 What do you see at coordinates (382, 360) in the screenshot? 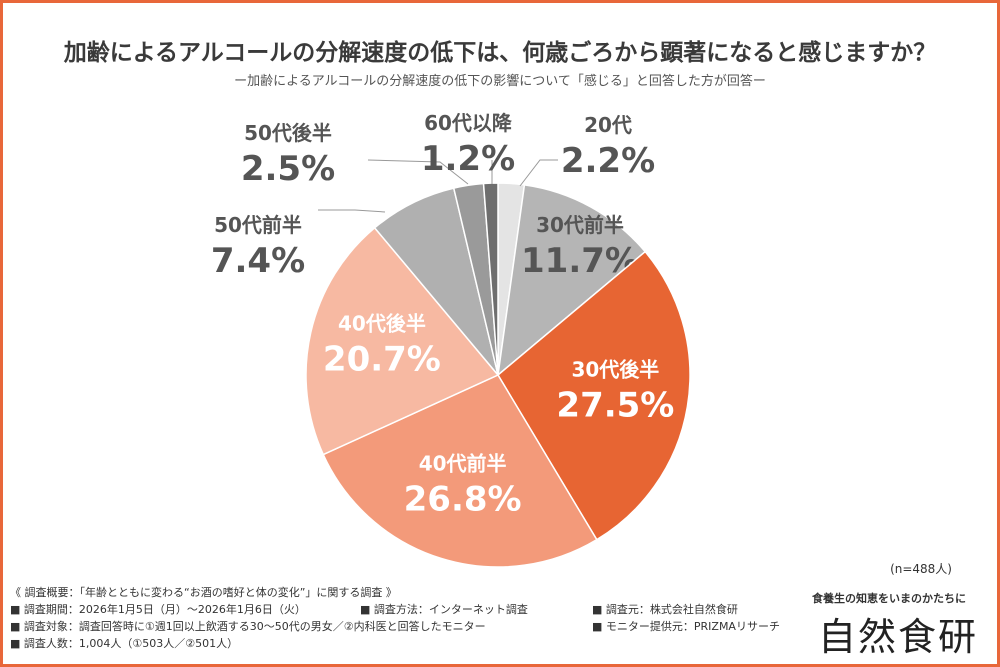
I see `slice-value-label: 20.7%` at bounding box center [382, 360].